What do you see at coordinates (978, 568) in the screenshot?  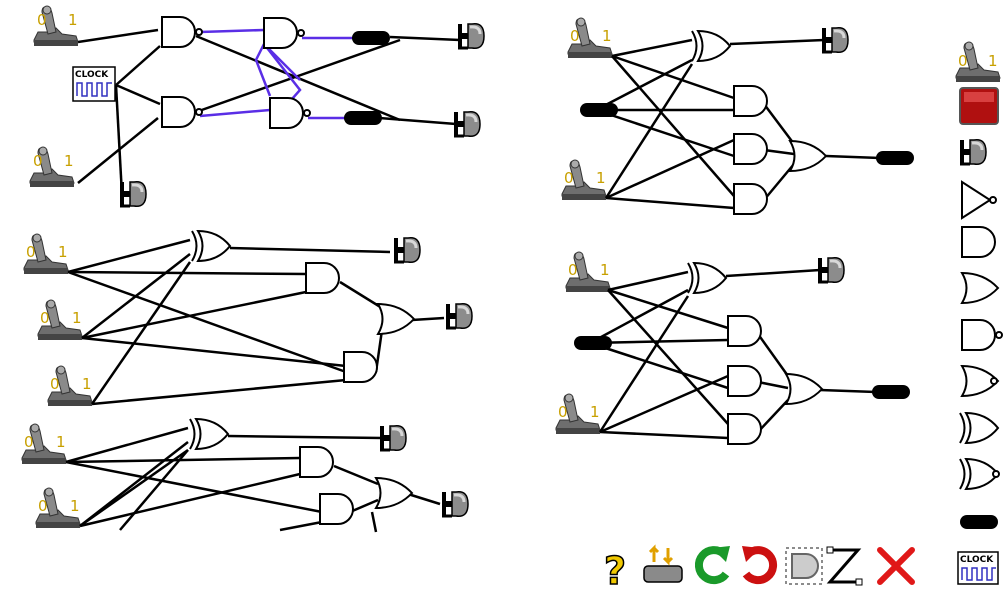 I see `palette-clock: CLOCK` at bounding box center [978, 568].